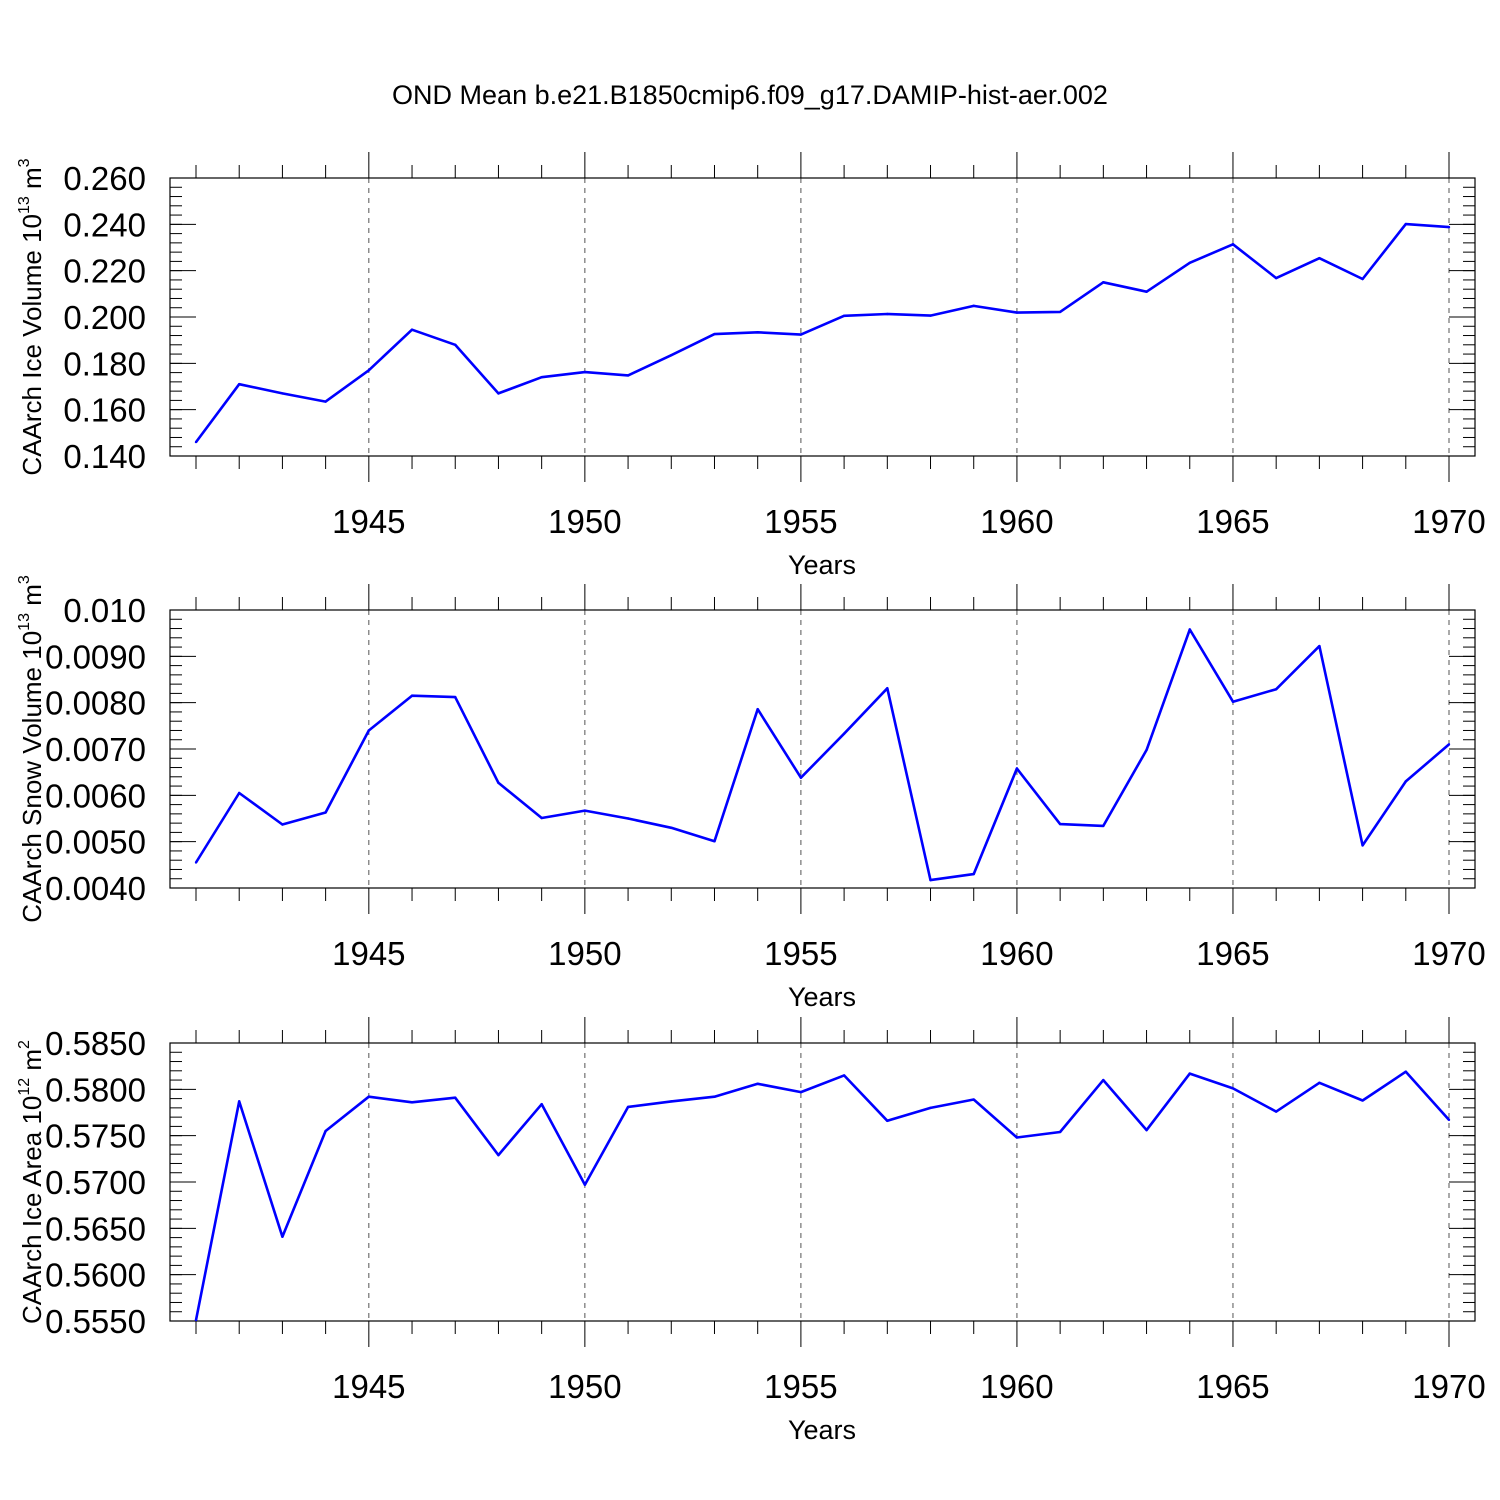 The image size is (1500, 1500). What do you see at coordinates (1448, 1386) in the screenshot?
I see `x-tick-label: 1970` at bounding box center [1448, 1386].